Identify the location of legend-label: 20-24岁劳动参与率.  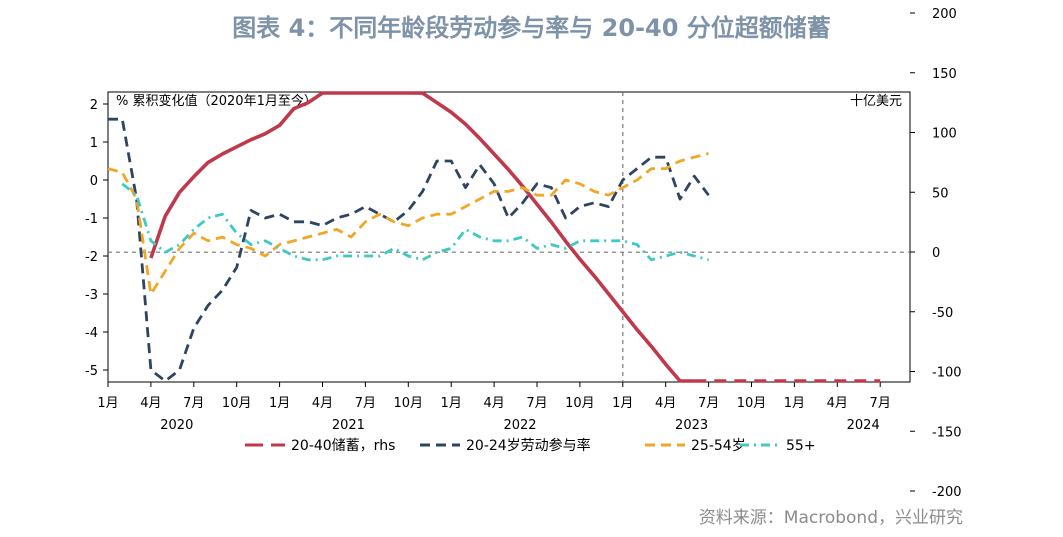
(528, 445).